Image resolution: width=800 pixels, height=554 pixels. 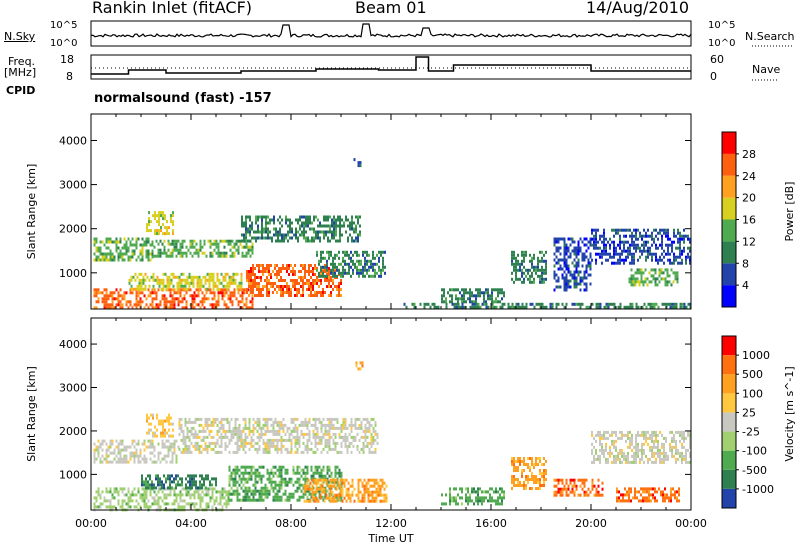 What do you see at coordinates (729, 252) in the screenshot?
I see `power-colorbar-segment` at bounding box center [729, 252].